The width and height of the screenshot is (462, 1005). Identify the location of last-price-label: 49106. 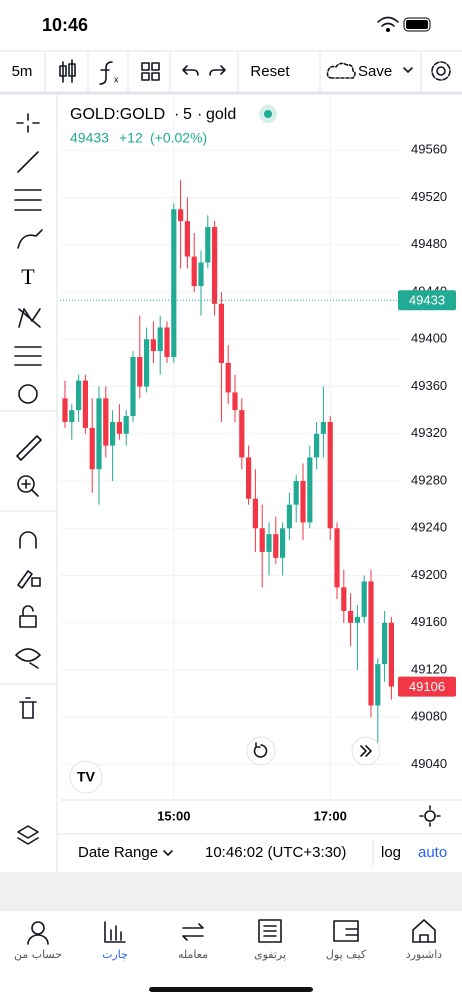
(427, 686).